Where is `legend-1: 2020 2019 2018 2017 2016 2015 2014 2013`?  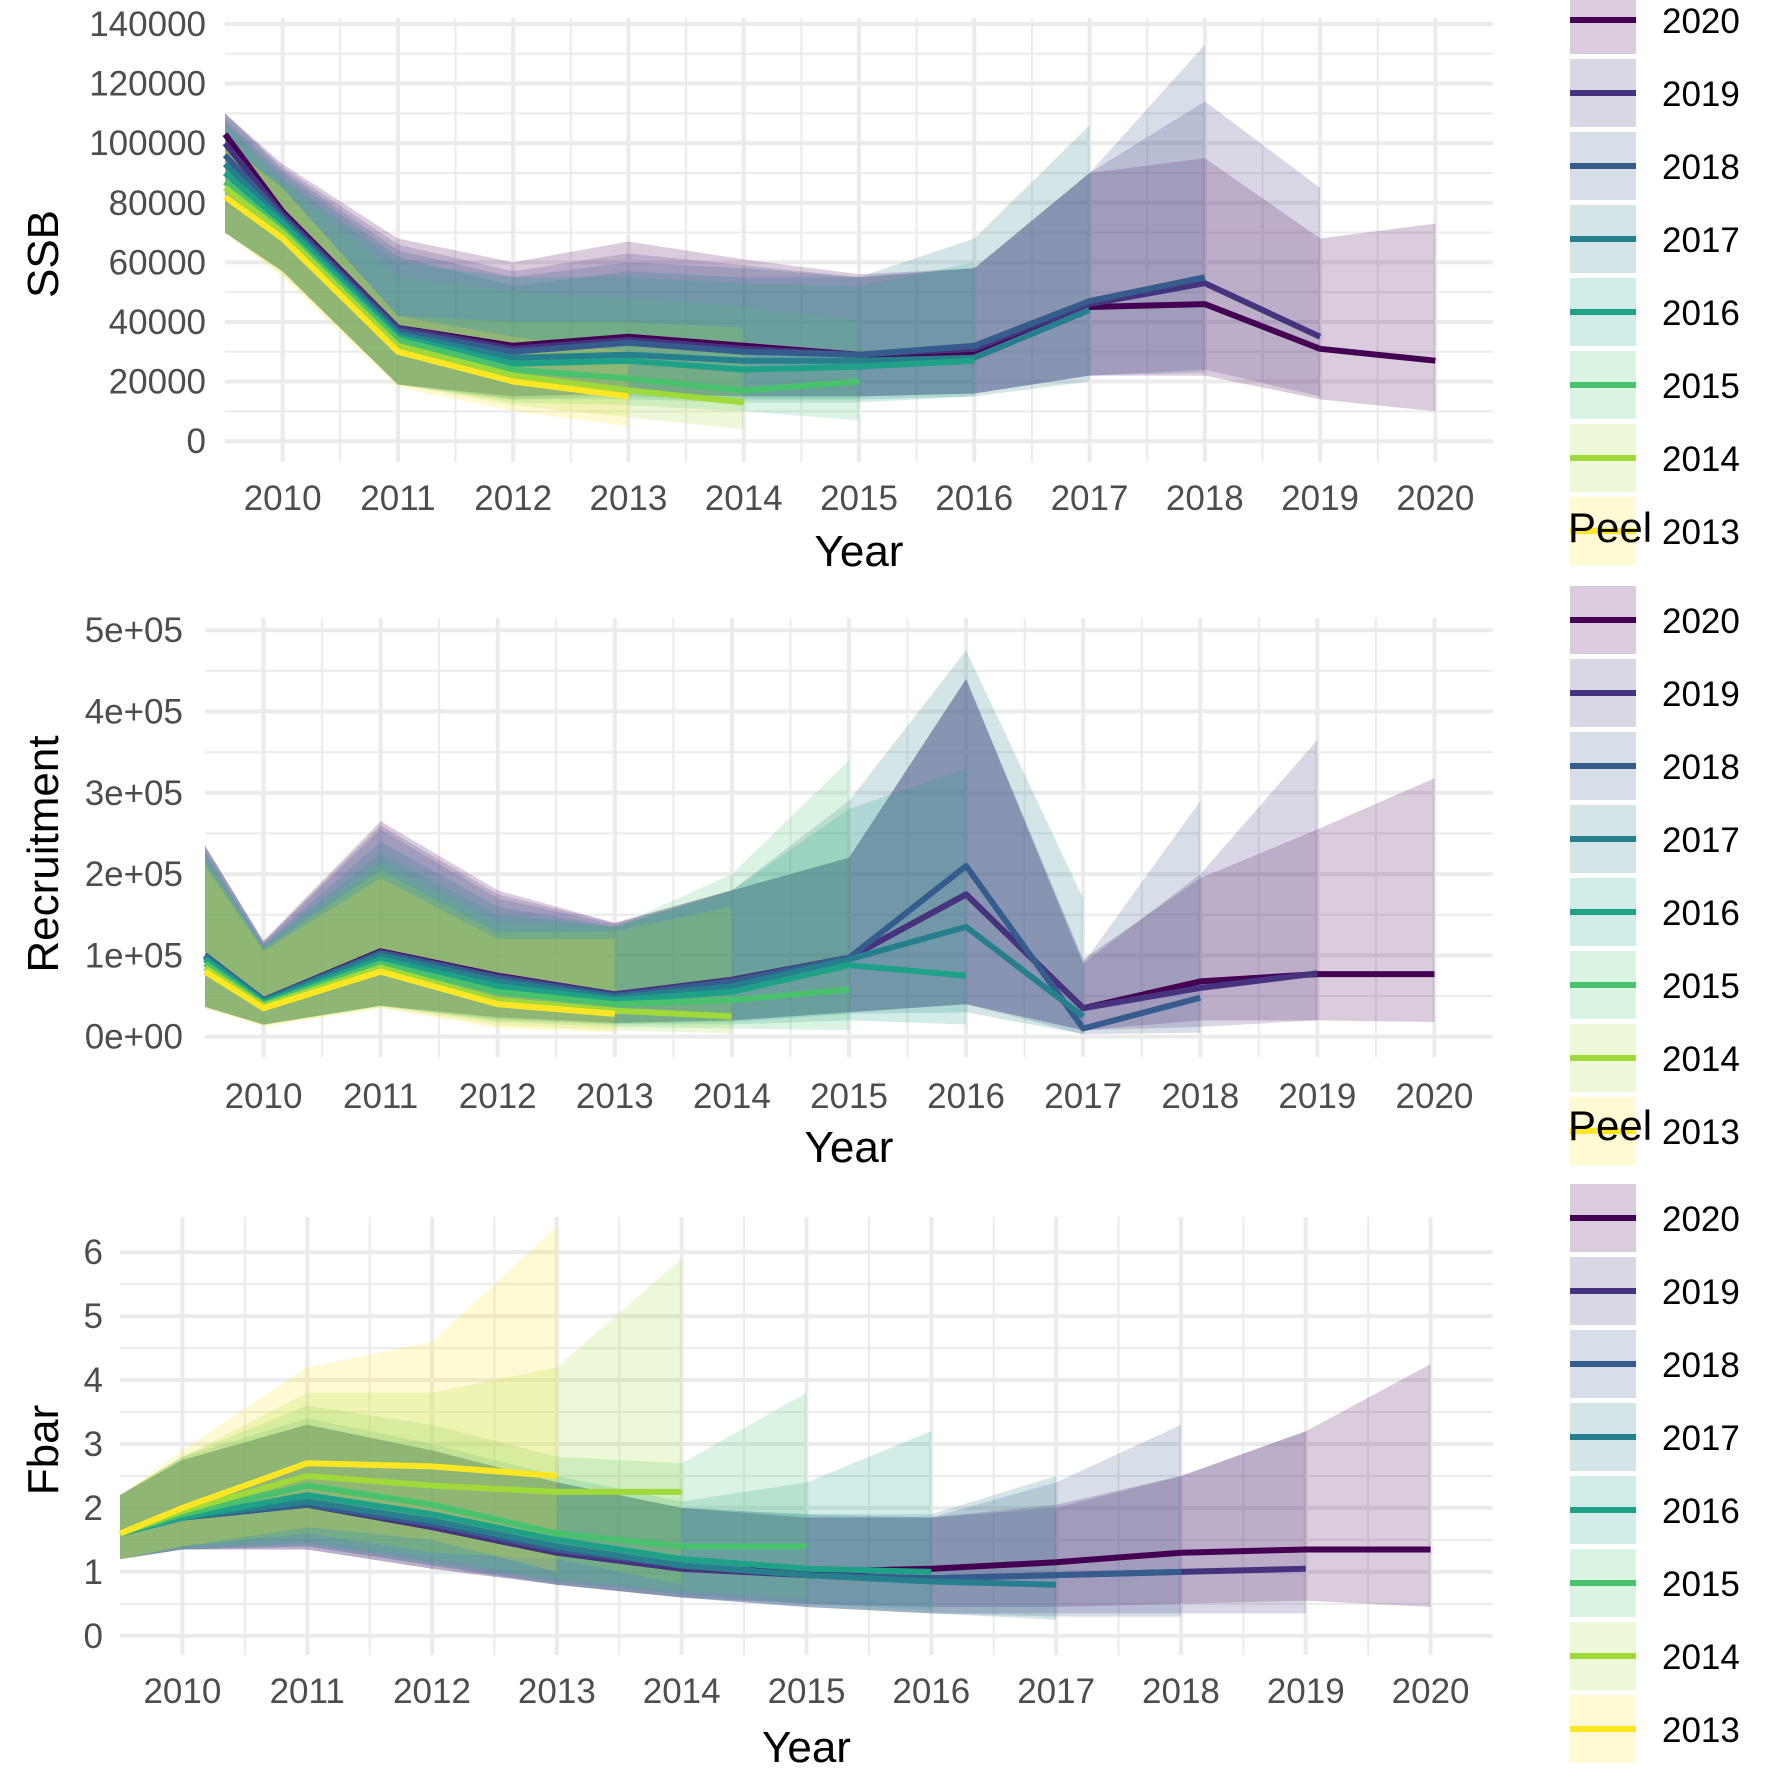 legend-1: 2020 2019 2018 2017 2016 2015 2014 2013 is located at coordinates (1655, 282).